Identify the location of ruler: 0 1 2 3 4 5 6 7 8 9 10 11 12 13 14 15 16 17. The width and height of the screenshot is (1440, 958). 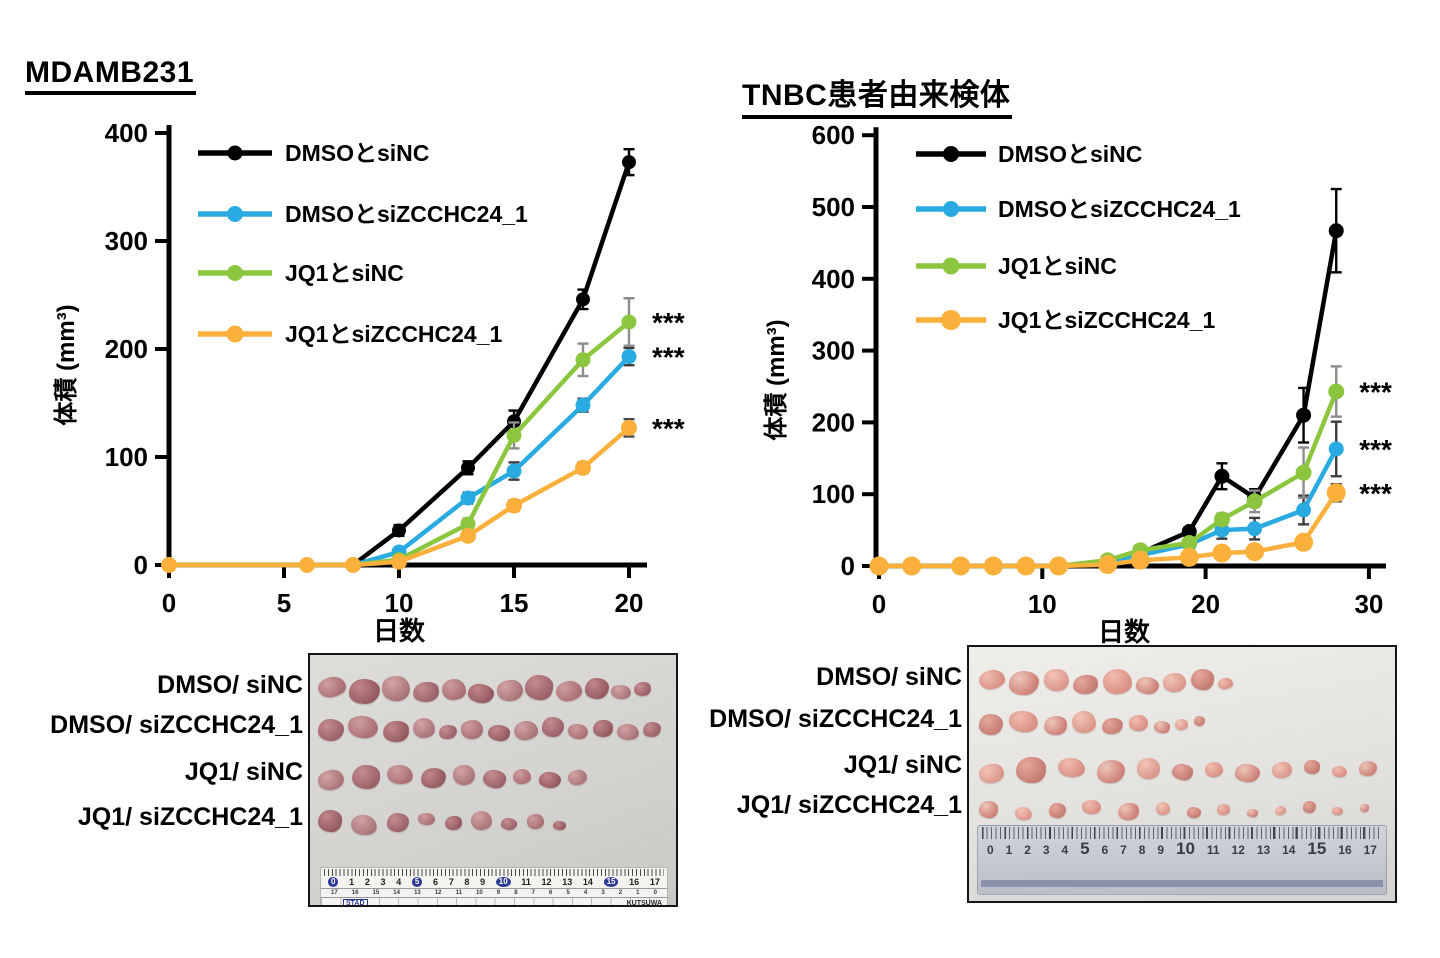
(1182, 860).